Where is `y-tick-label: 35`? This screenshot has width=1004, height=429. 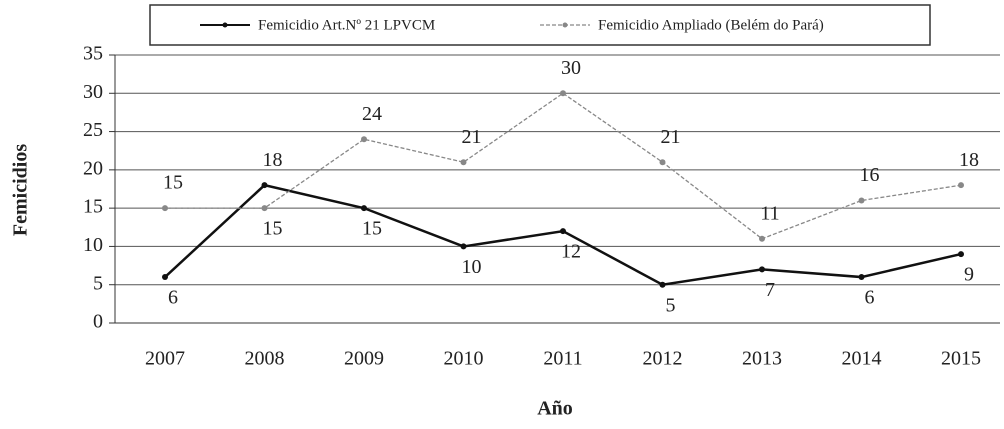 y-tick-label: 35 is located at coordinates (93, 54).